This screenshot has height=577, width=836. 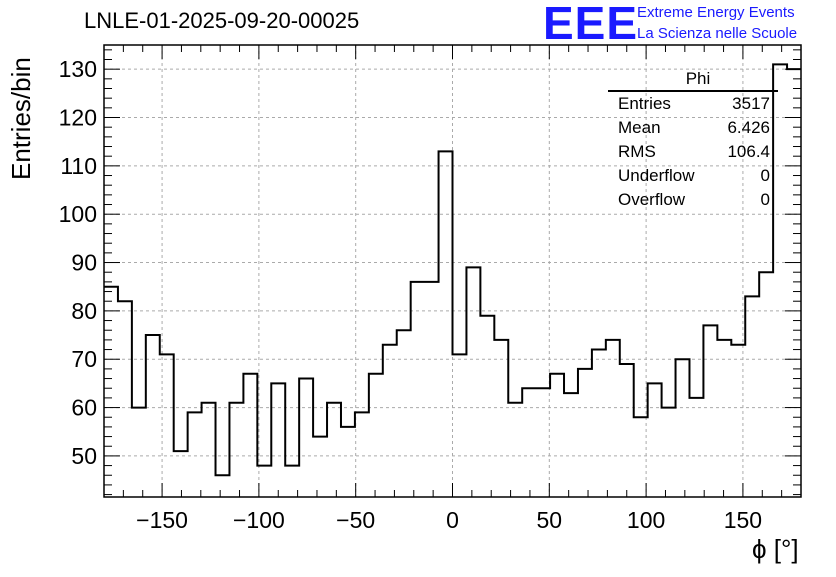 I want to click on stats-label: Overflow, so click(x=652, y=199).